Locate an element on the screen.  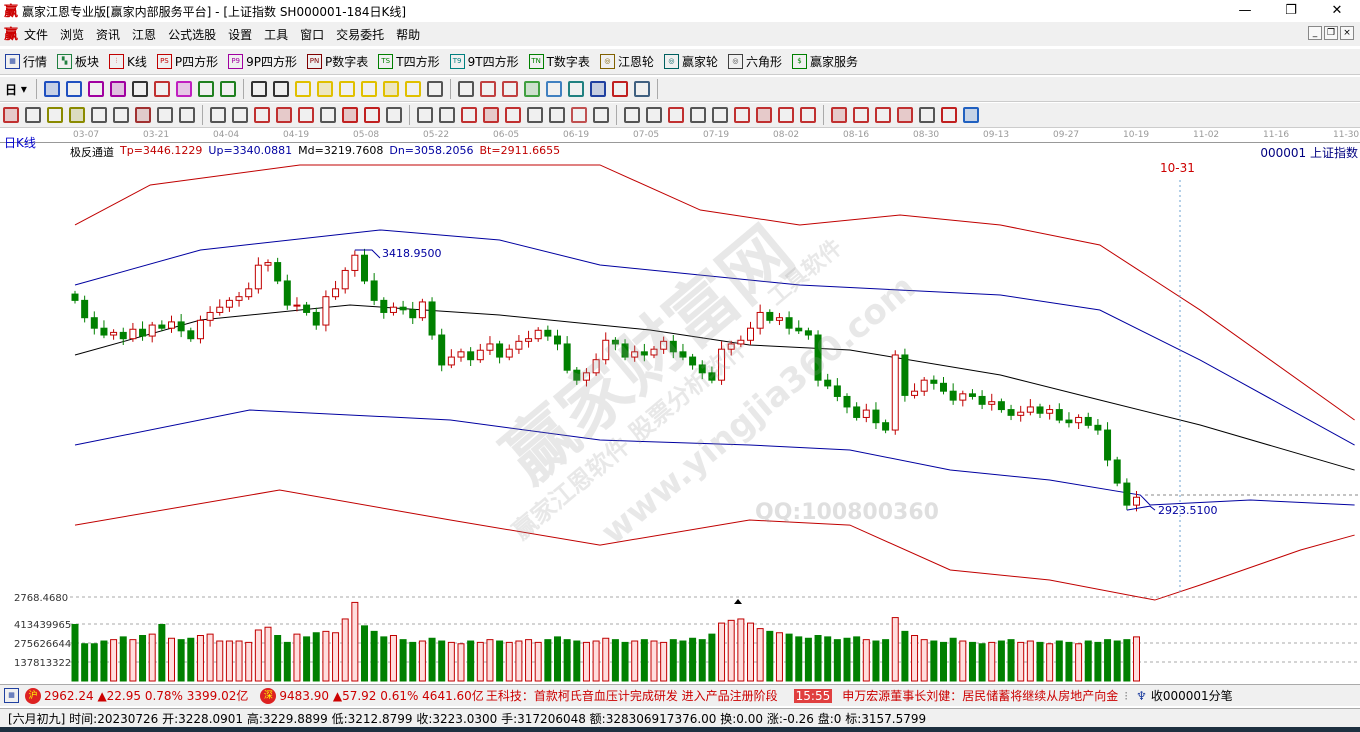
toolbar-button: $ 赢家服务 is located at coordinates (824, 61).